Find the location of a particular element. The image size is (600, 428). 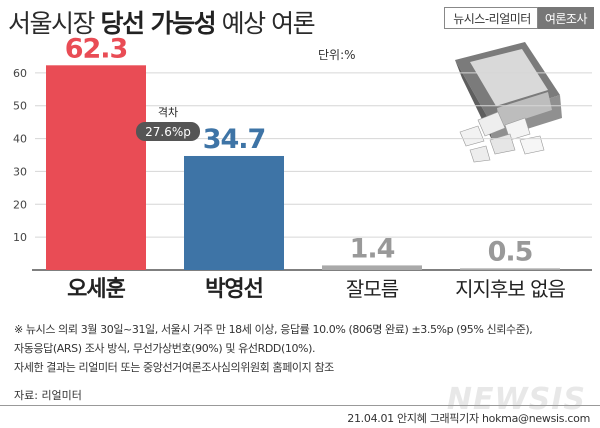

category-label-0: 오세훈 is located at coordinates (96, 289).